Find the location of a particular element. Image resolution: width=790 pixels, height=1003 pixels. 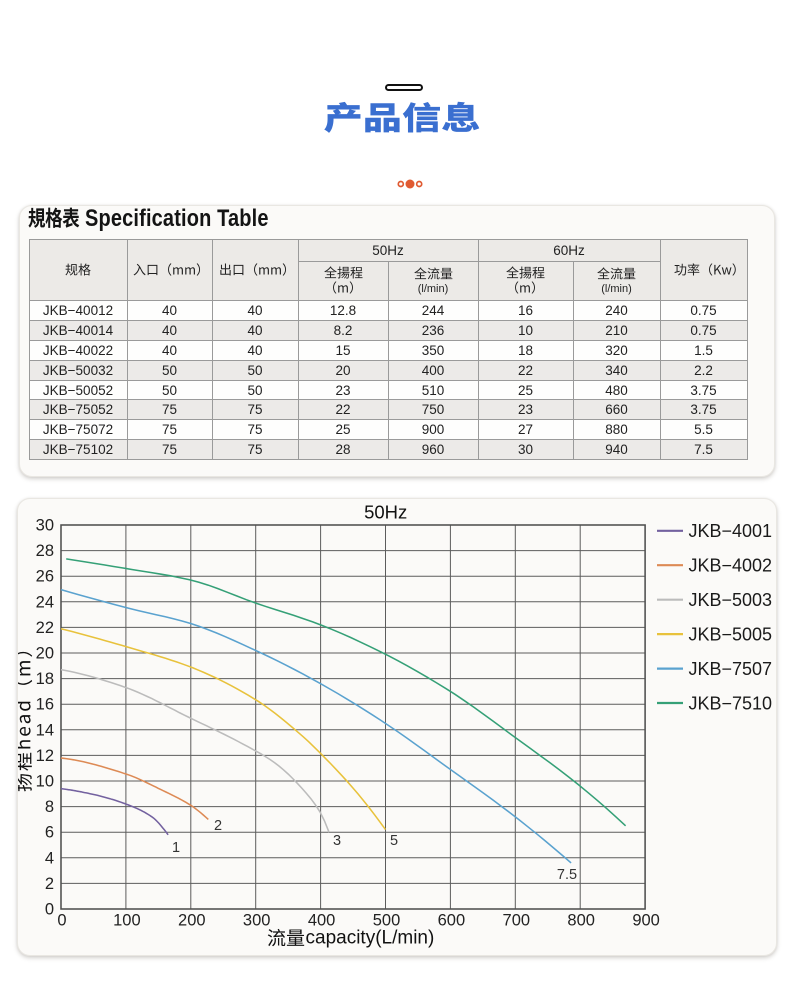

svg-text: 14 is located at coordinates (45, 730).